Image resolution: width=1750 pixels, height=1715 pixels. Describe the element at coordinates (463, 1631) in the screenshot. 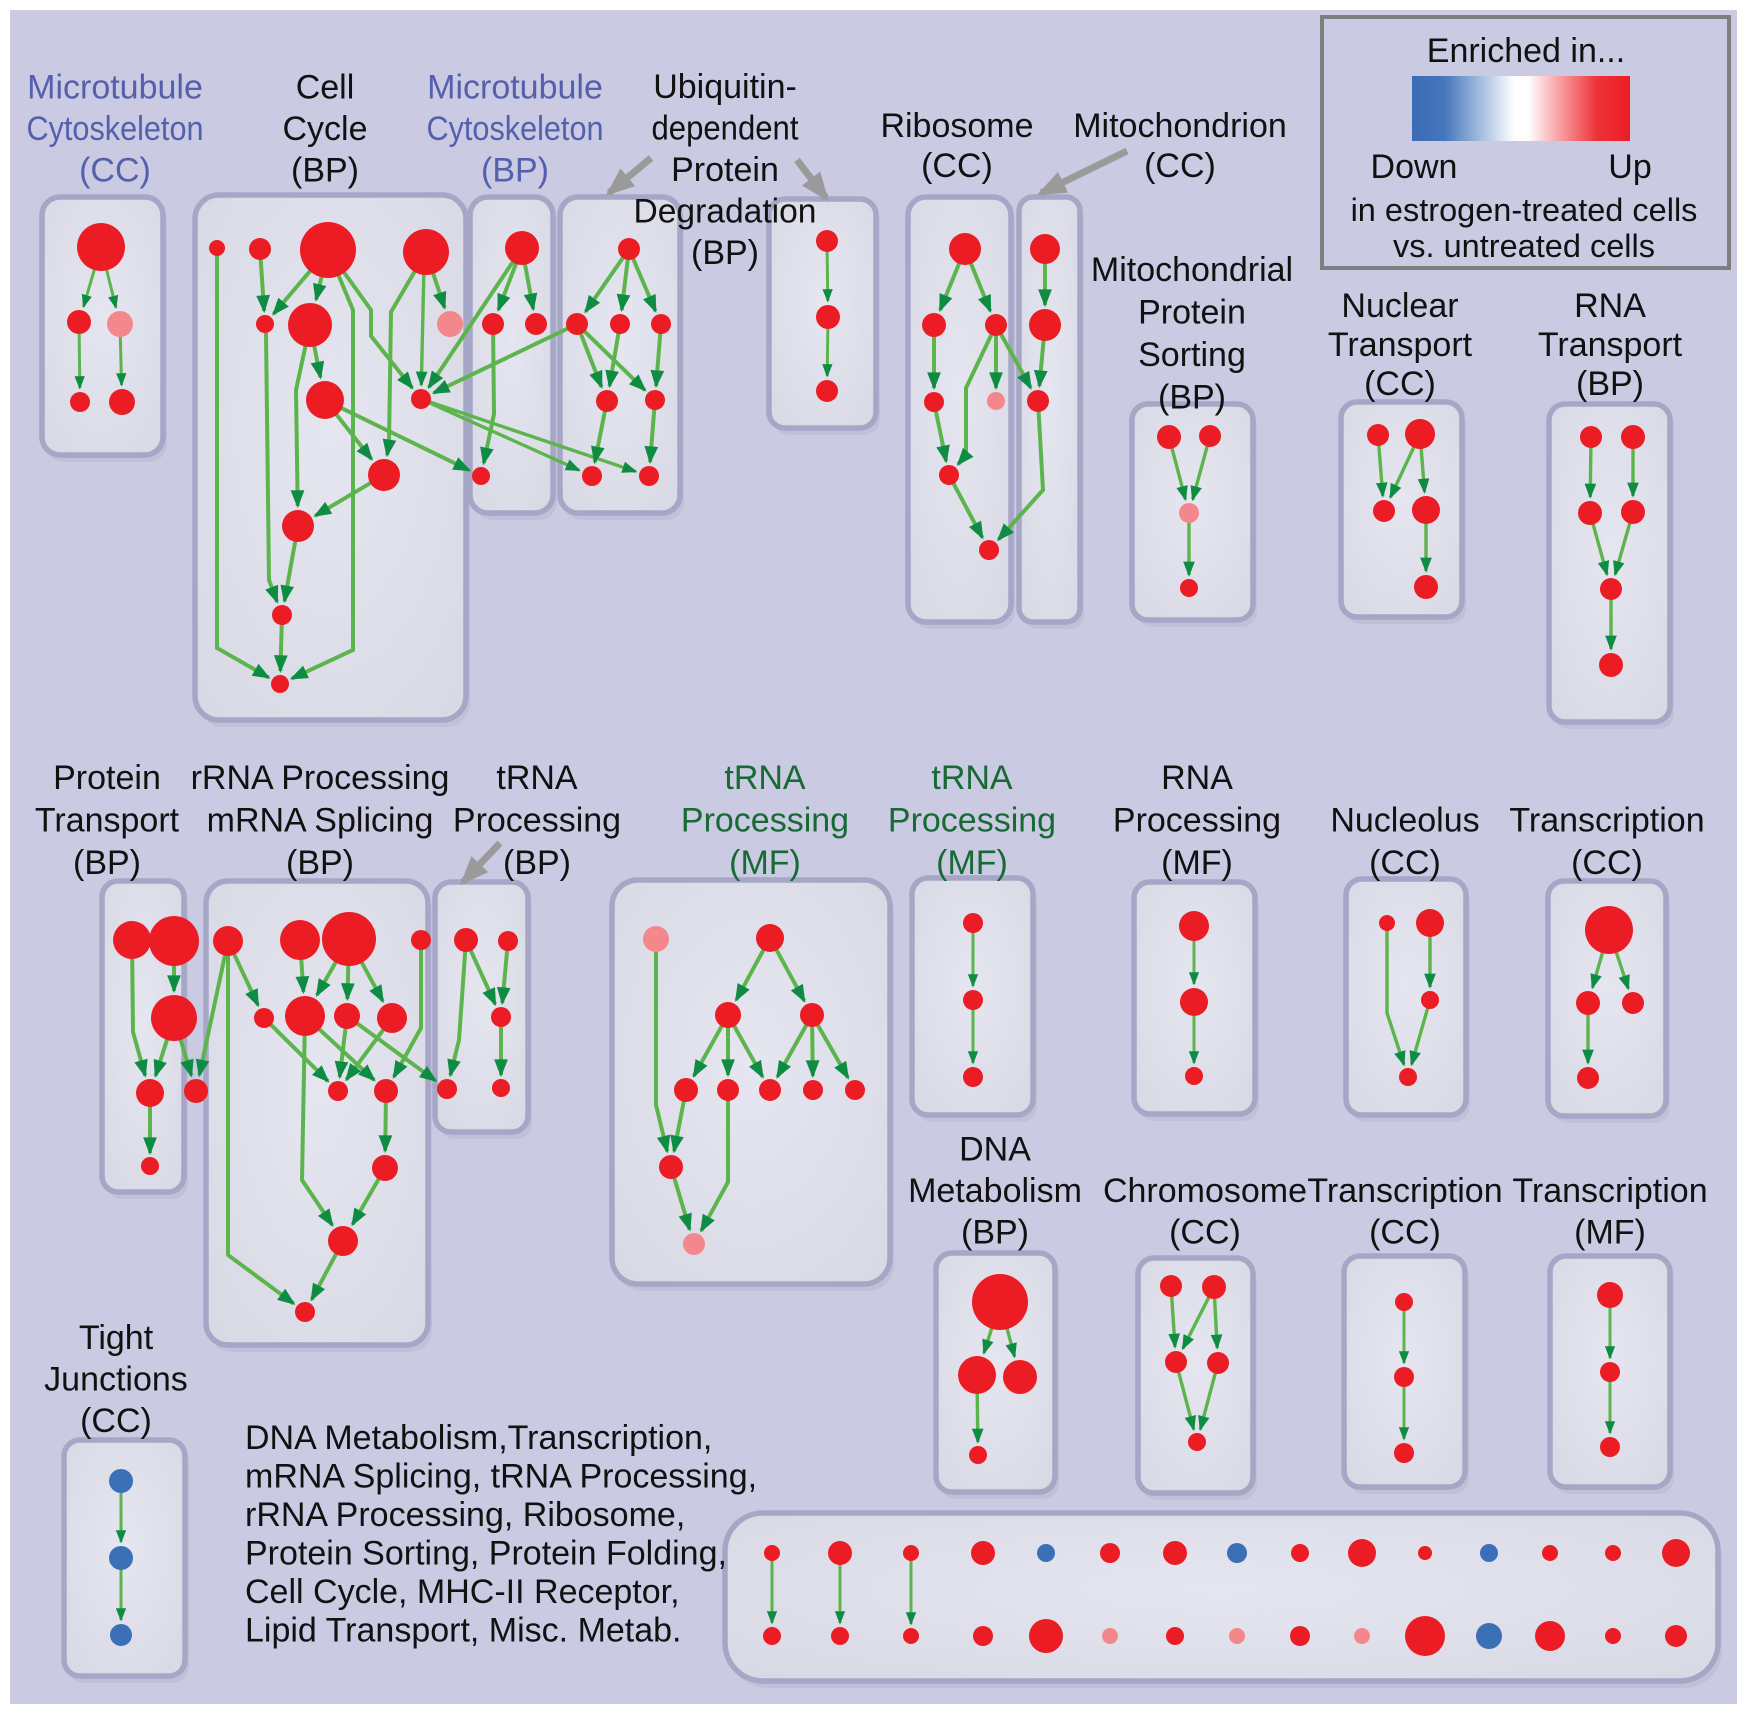

I see `svg-text: Lipid Transport, Misc. Metab.` at that location.